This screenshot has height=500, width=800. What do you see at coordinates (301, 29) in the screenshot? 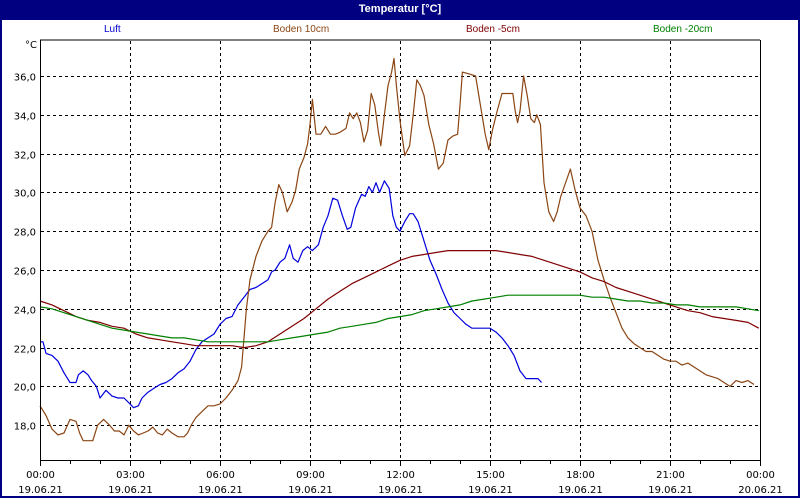
I see `legend-boden-10cm: Boden 10cm` at bounding box center [301, 29].